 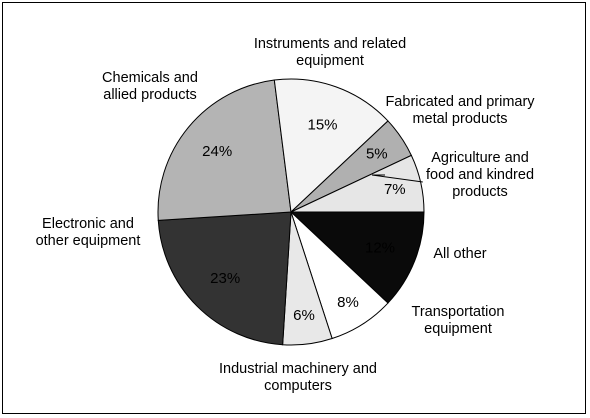 What do you see at coordinates (458, 320) in the screenshot?
I see `slice-category-label: Transportation equipment` at bounding box center [458, 320].